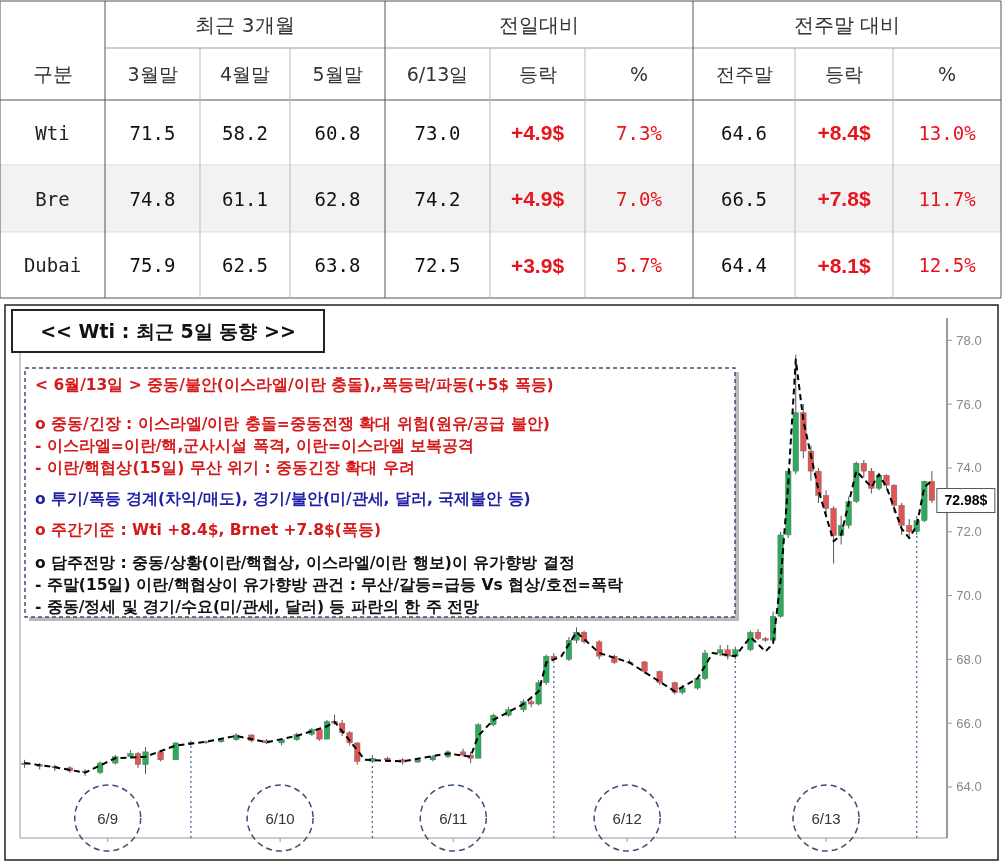  I want to click on data-label: 75.9, so click(152, 265).